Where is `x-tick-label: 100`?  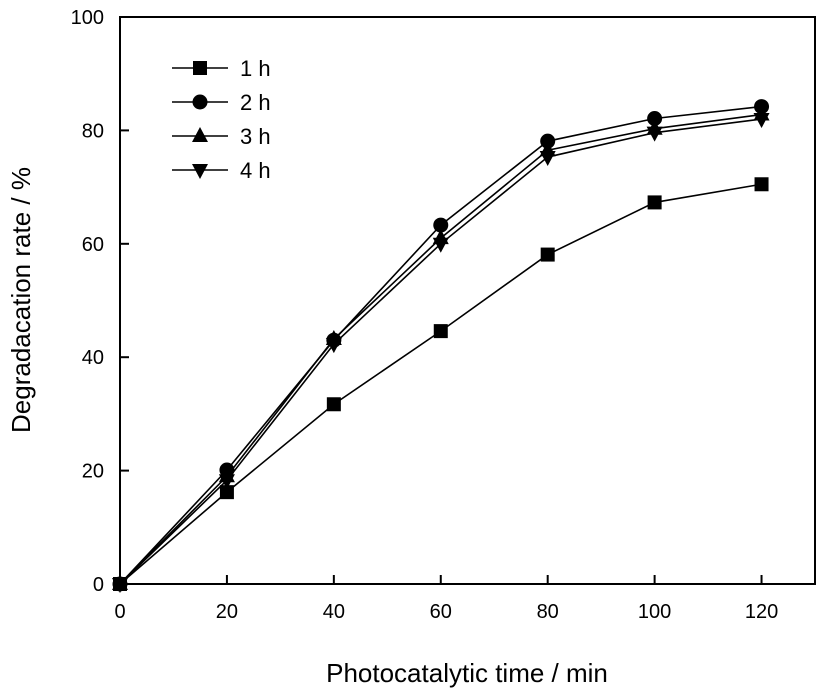
x-tick-label: 100 is located at coordinates (654, 612).